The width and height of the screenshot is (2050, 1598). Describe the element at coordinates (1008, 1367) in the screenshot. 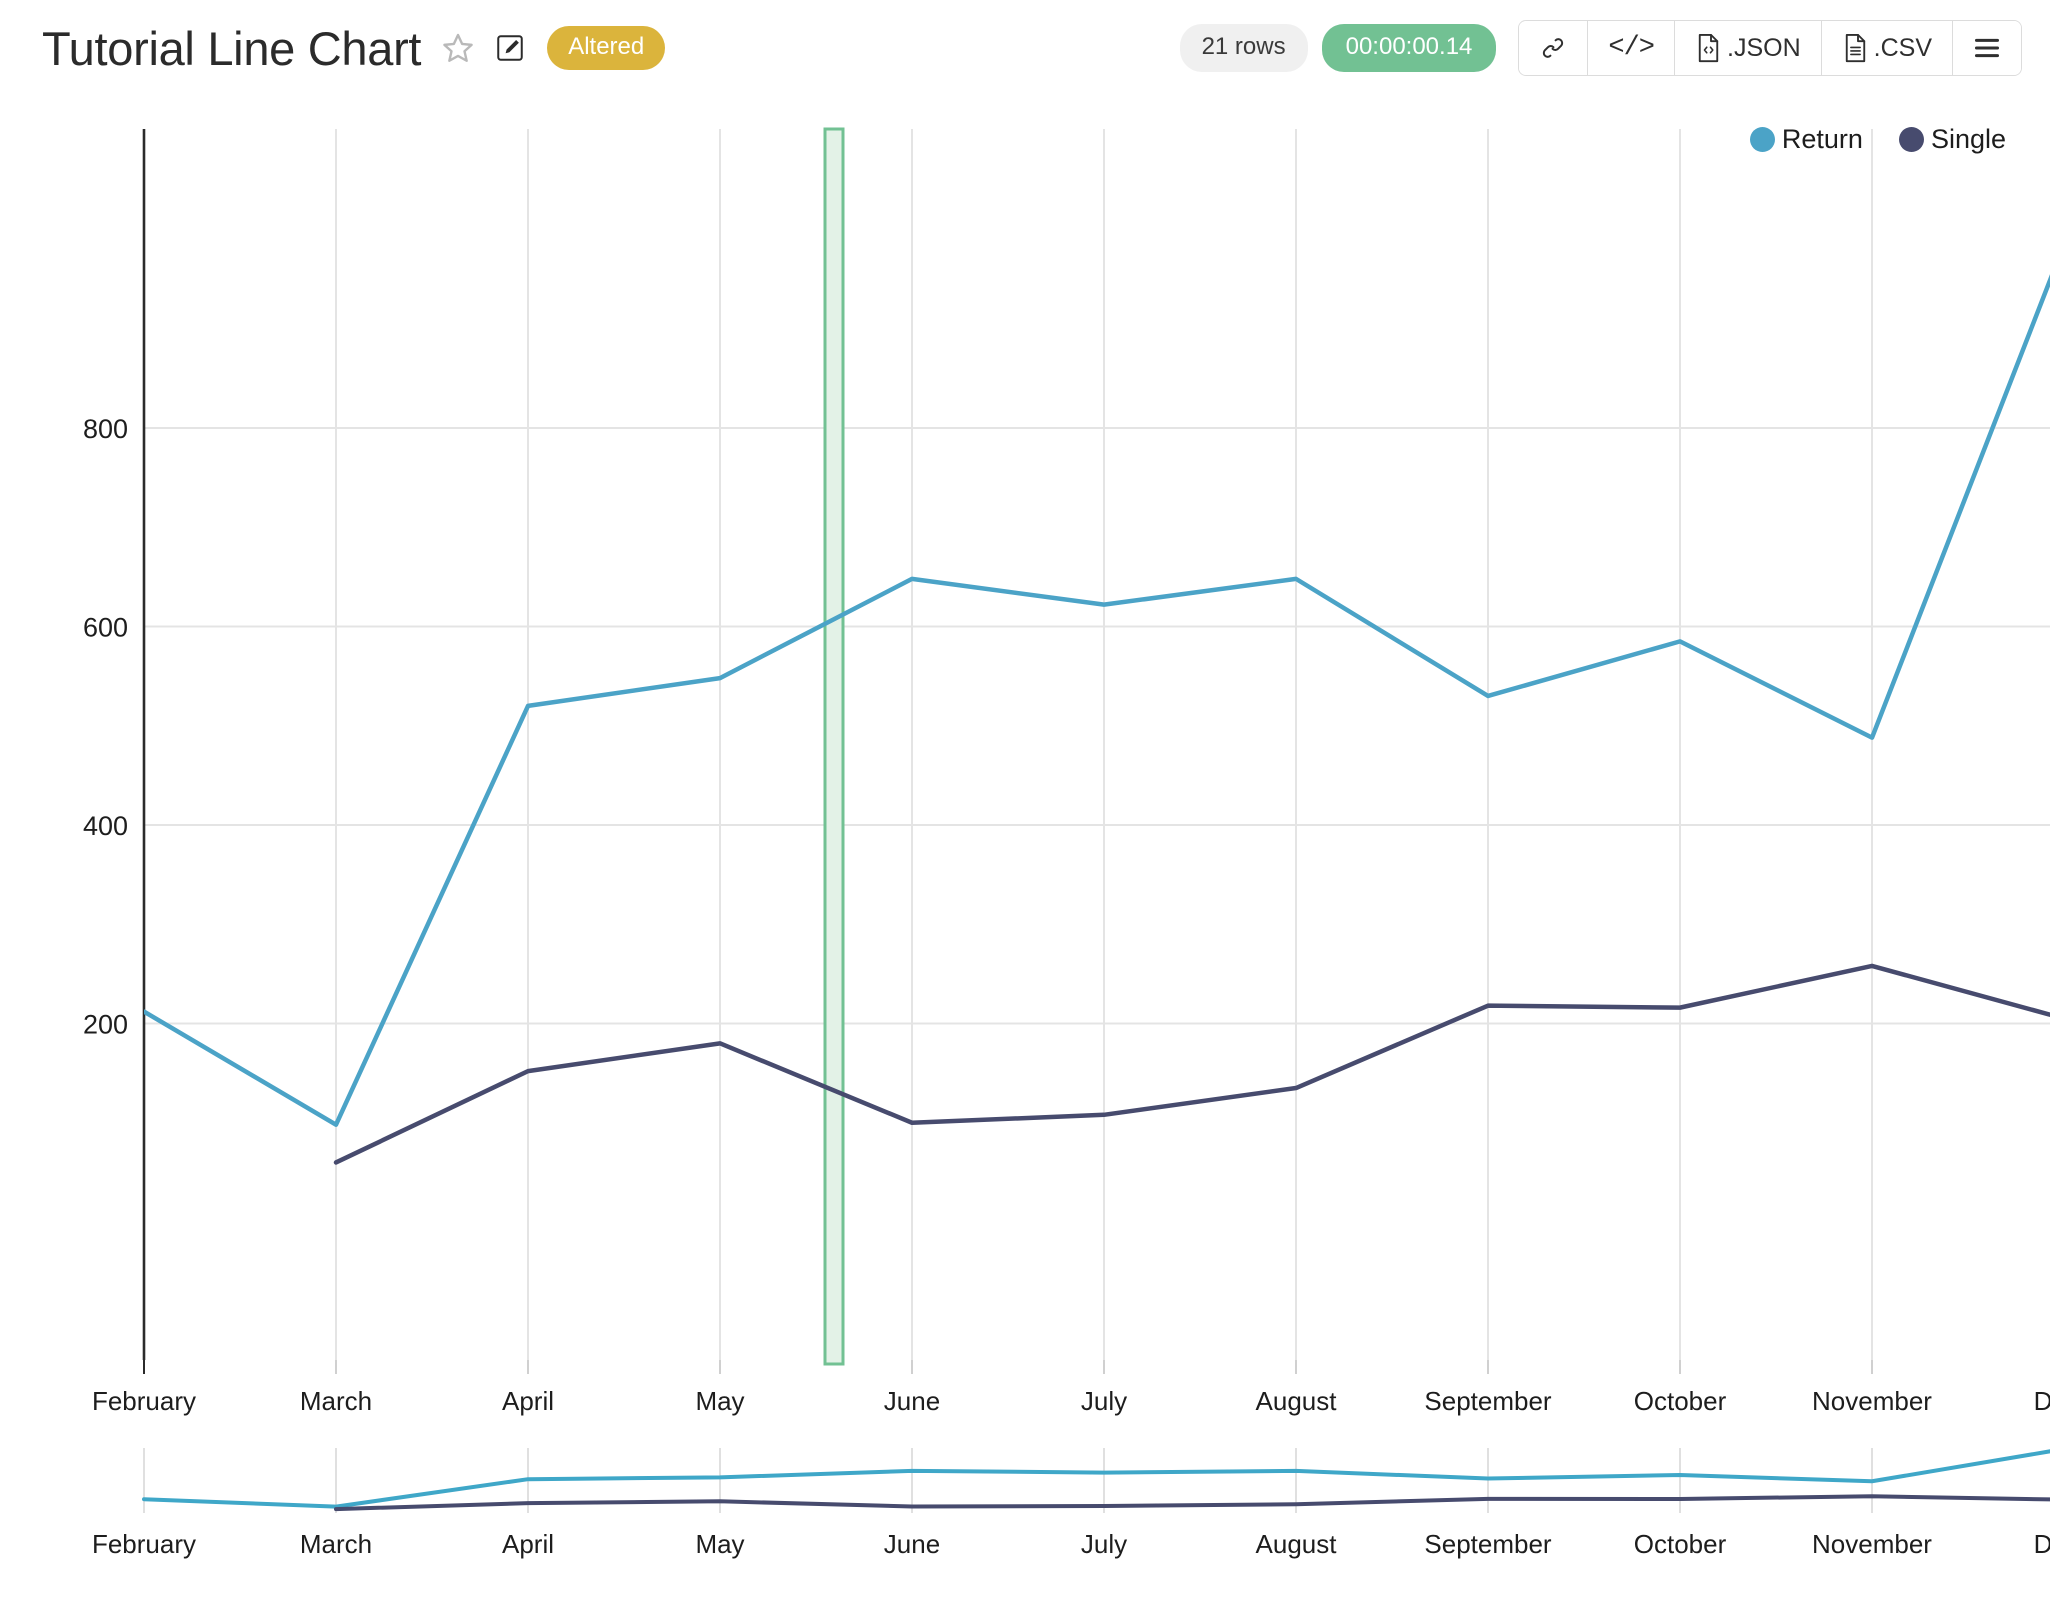

I see `x-axis-ticks` at that location.